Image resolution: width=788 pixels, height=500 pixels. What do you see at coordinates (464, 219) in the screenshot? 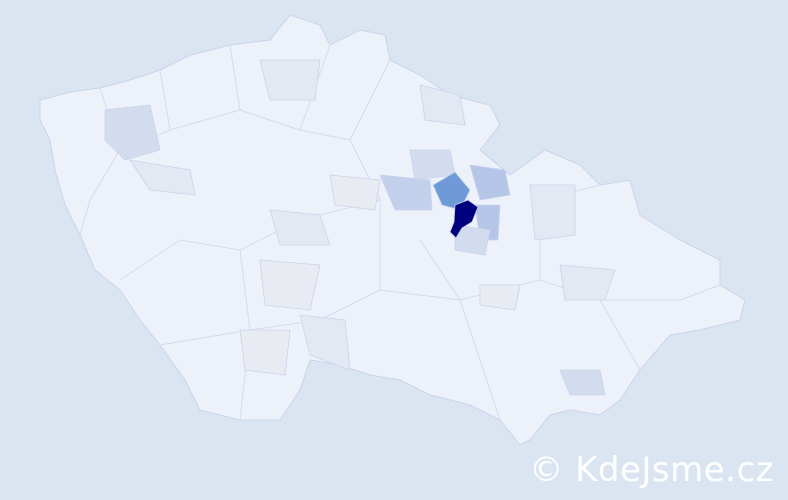
I see `district-highest` at bounding box center [464, 219].